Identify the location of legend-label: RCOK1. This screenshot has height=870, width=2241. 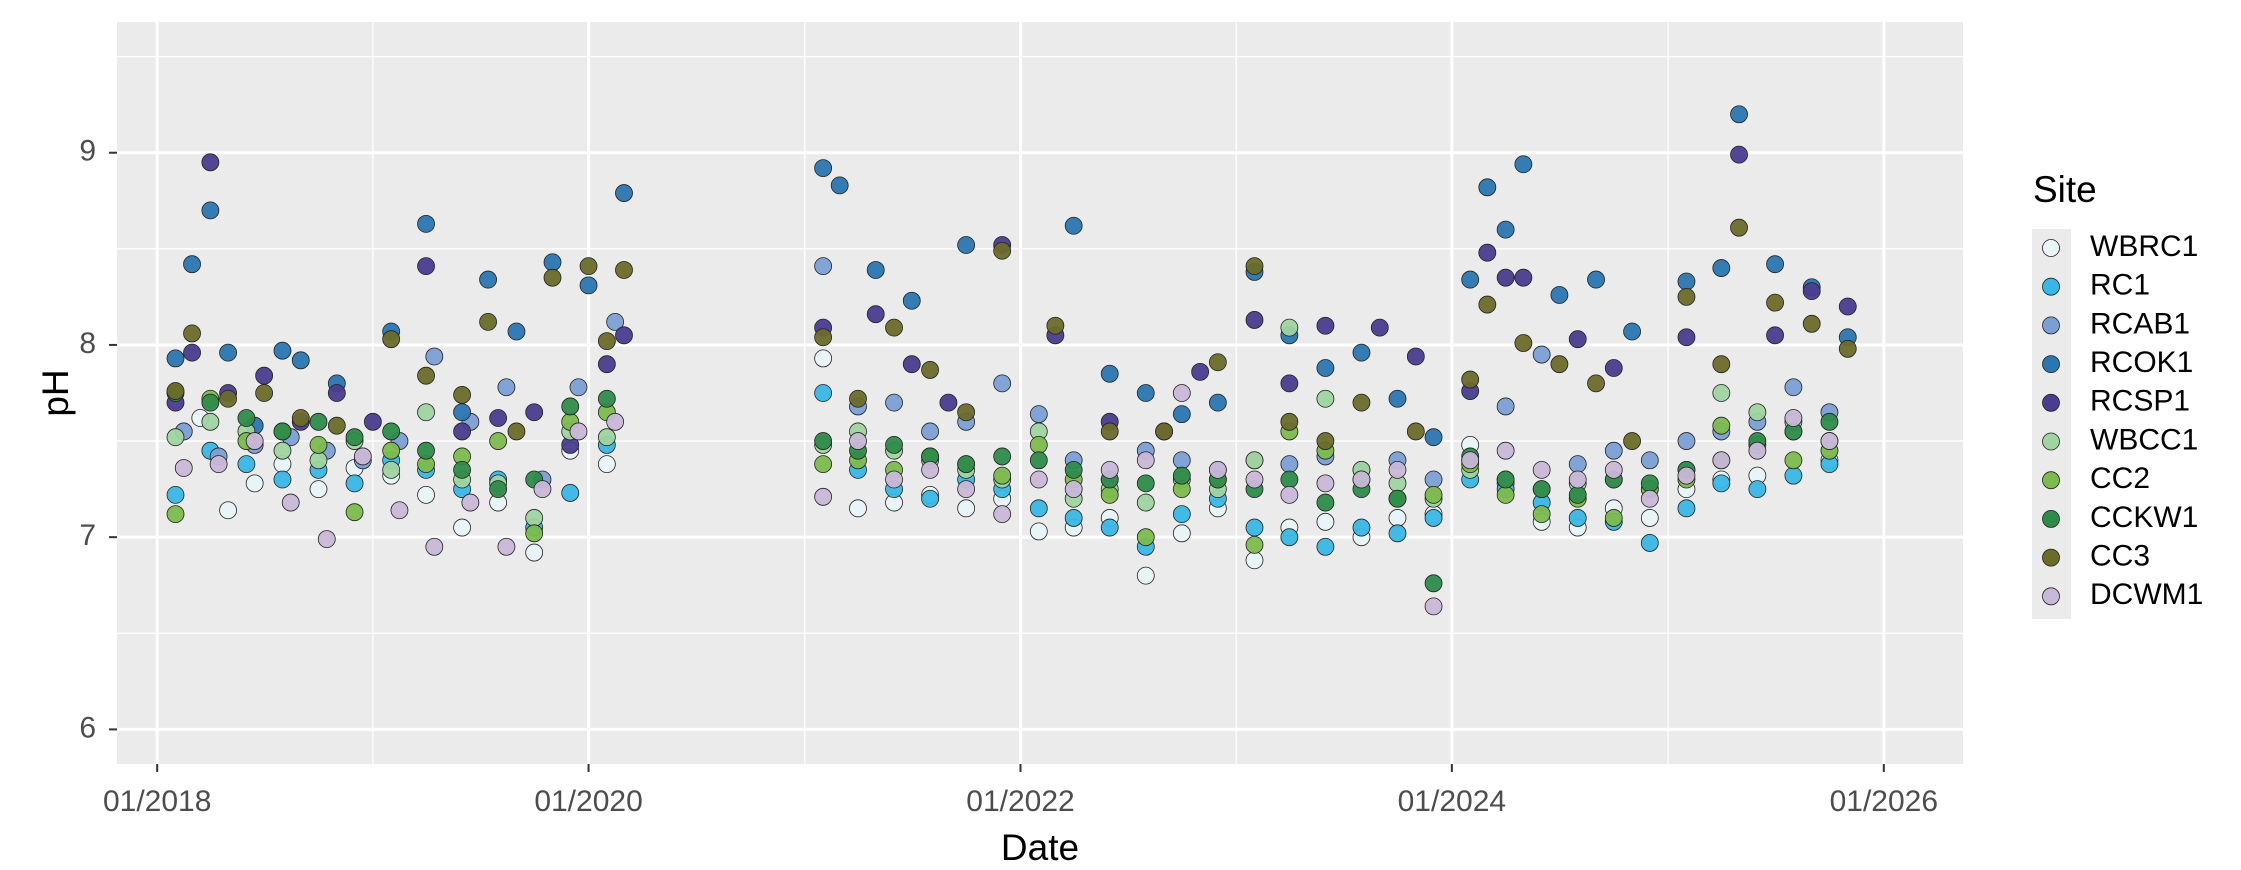
(2141, 362).